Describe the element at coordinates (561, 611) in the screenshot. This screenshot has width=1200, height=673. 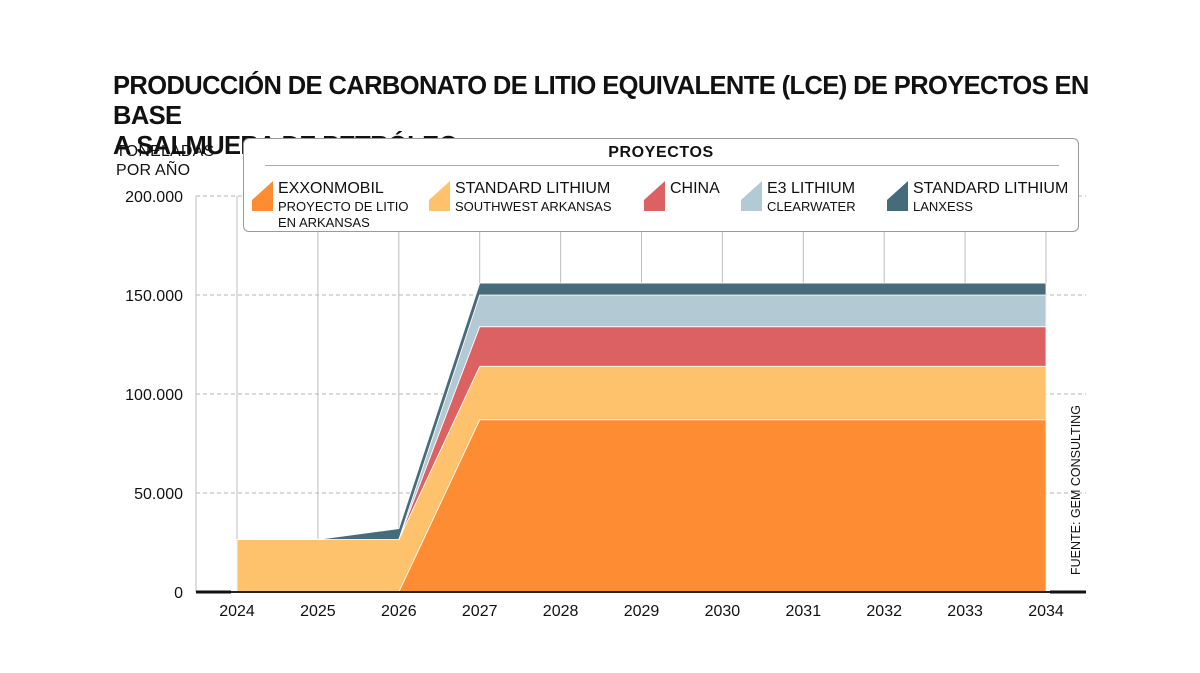
I see `x-tick-label: 2028` at that location.